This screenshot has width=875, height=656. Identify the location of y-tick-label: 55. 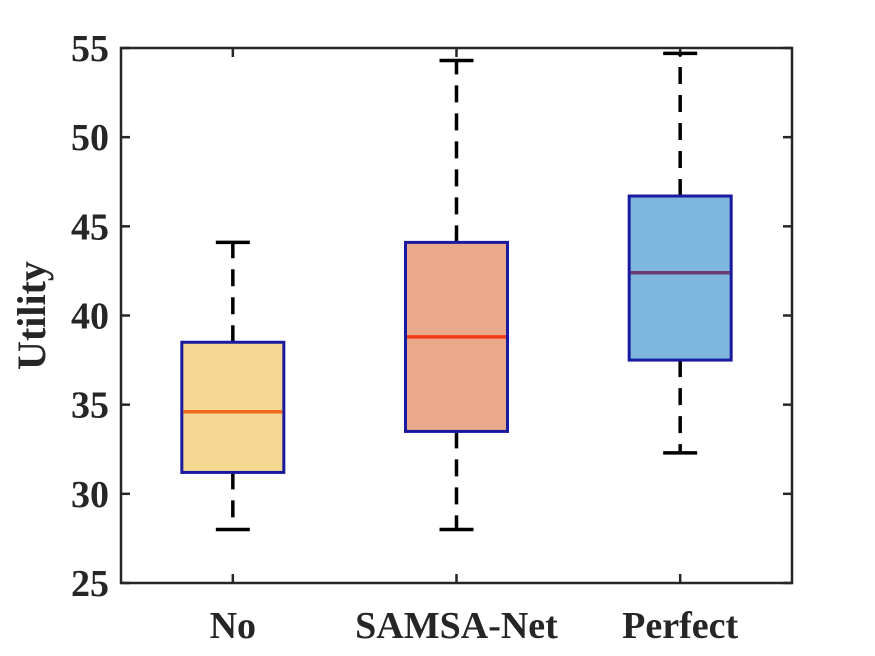
(90, 49).